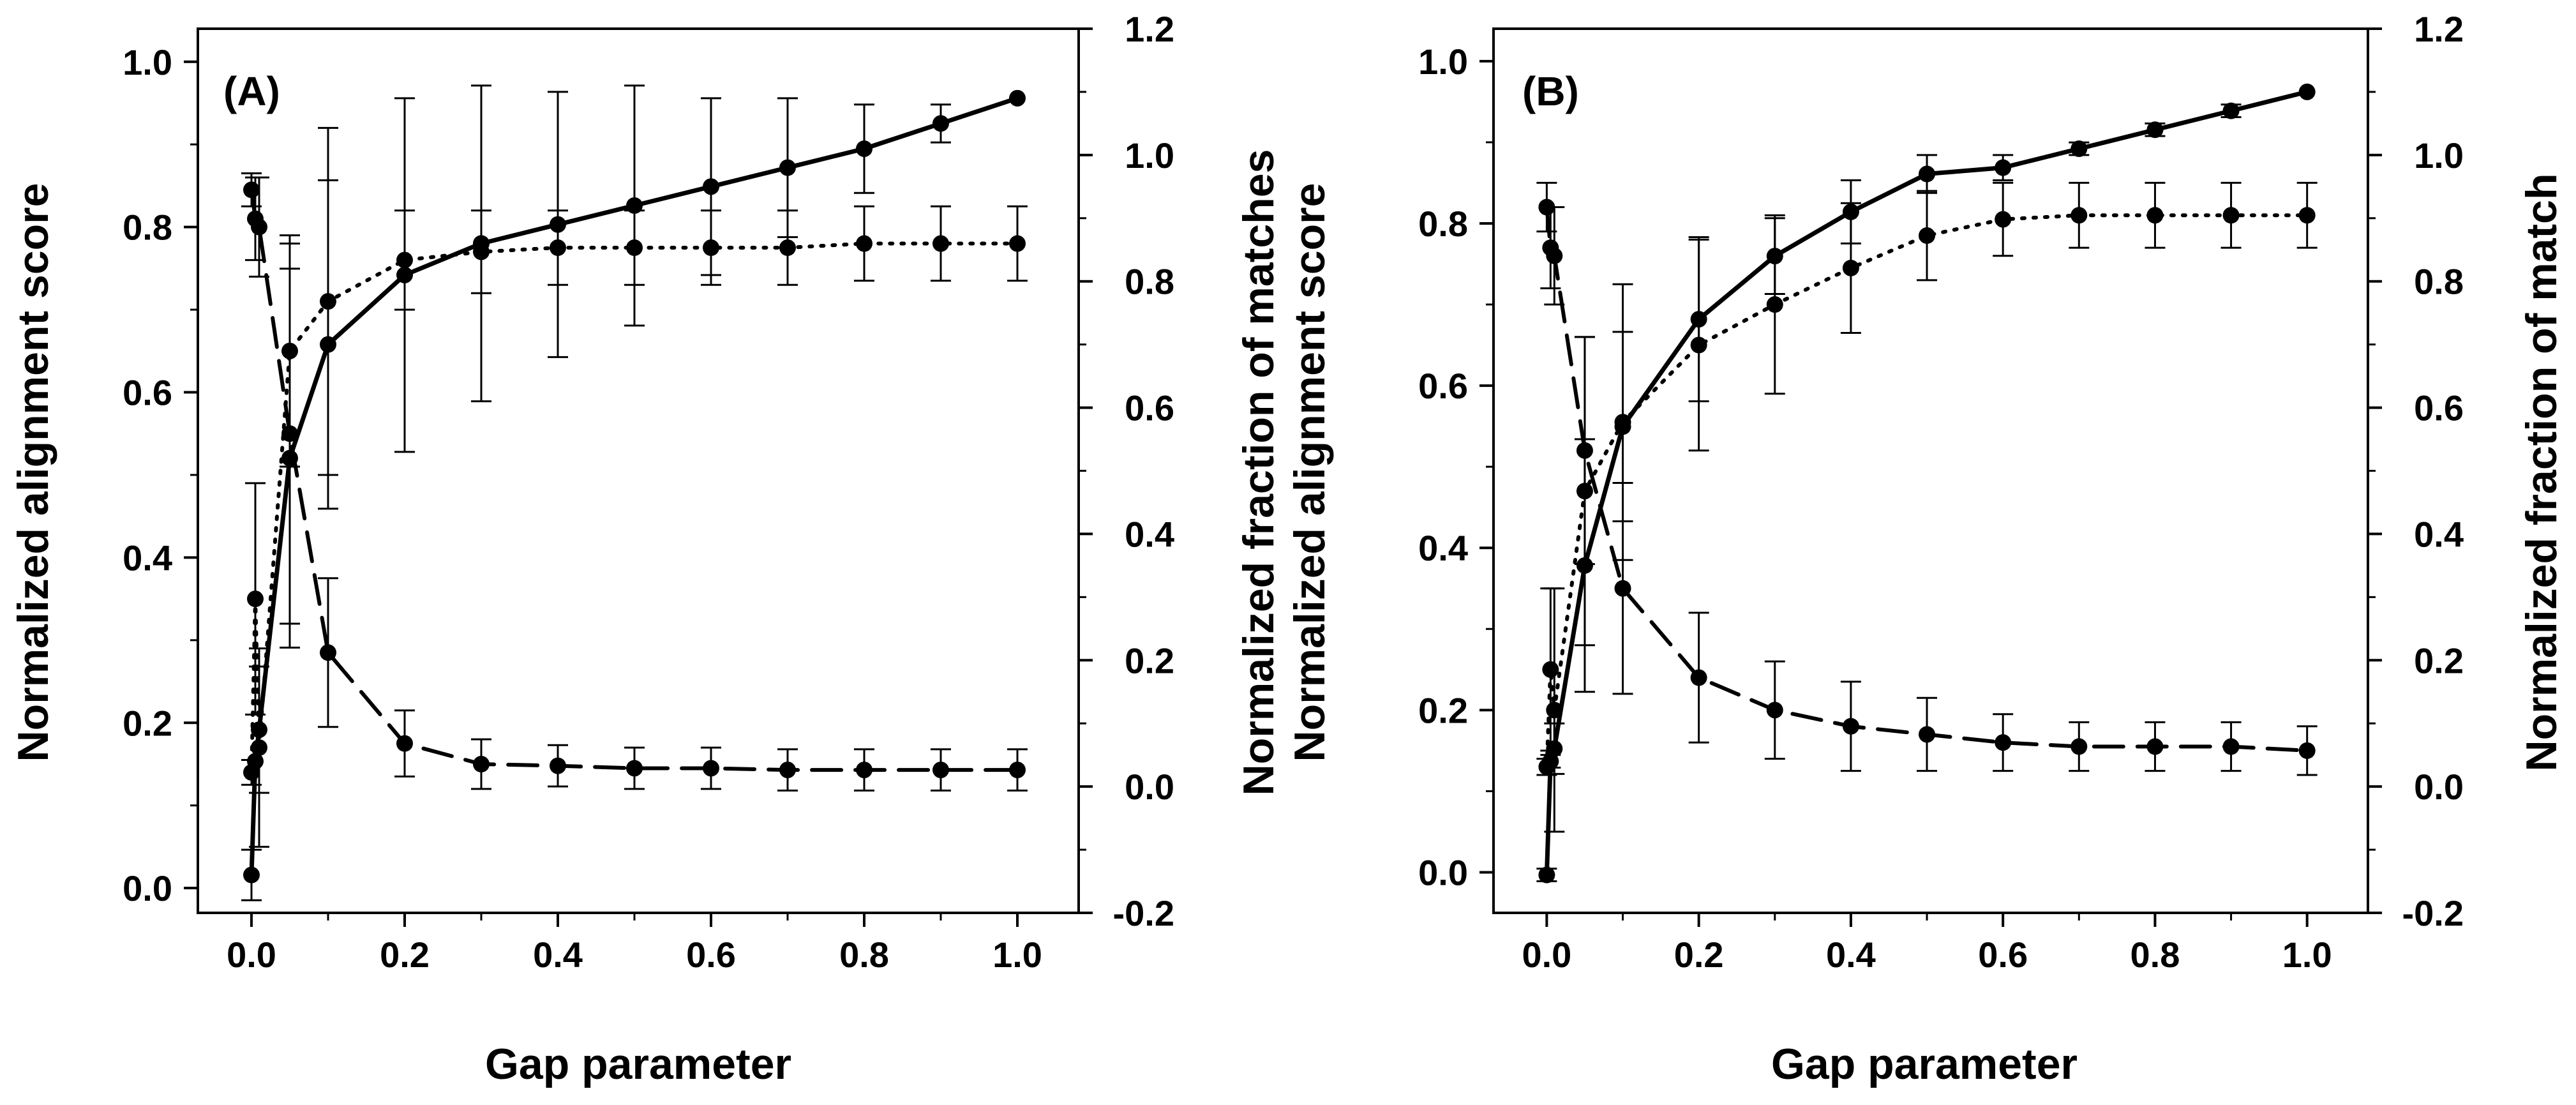 The height and width of the screenshot is (1105, 2576). What do you see at coordinates (1546, 955) in the screenshot?
I see `panel-b-x-tick-label: 0.0` at bounding box center [1546, 955].